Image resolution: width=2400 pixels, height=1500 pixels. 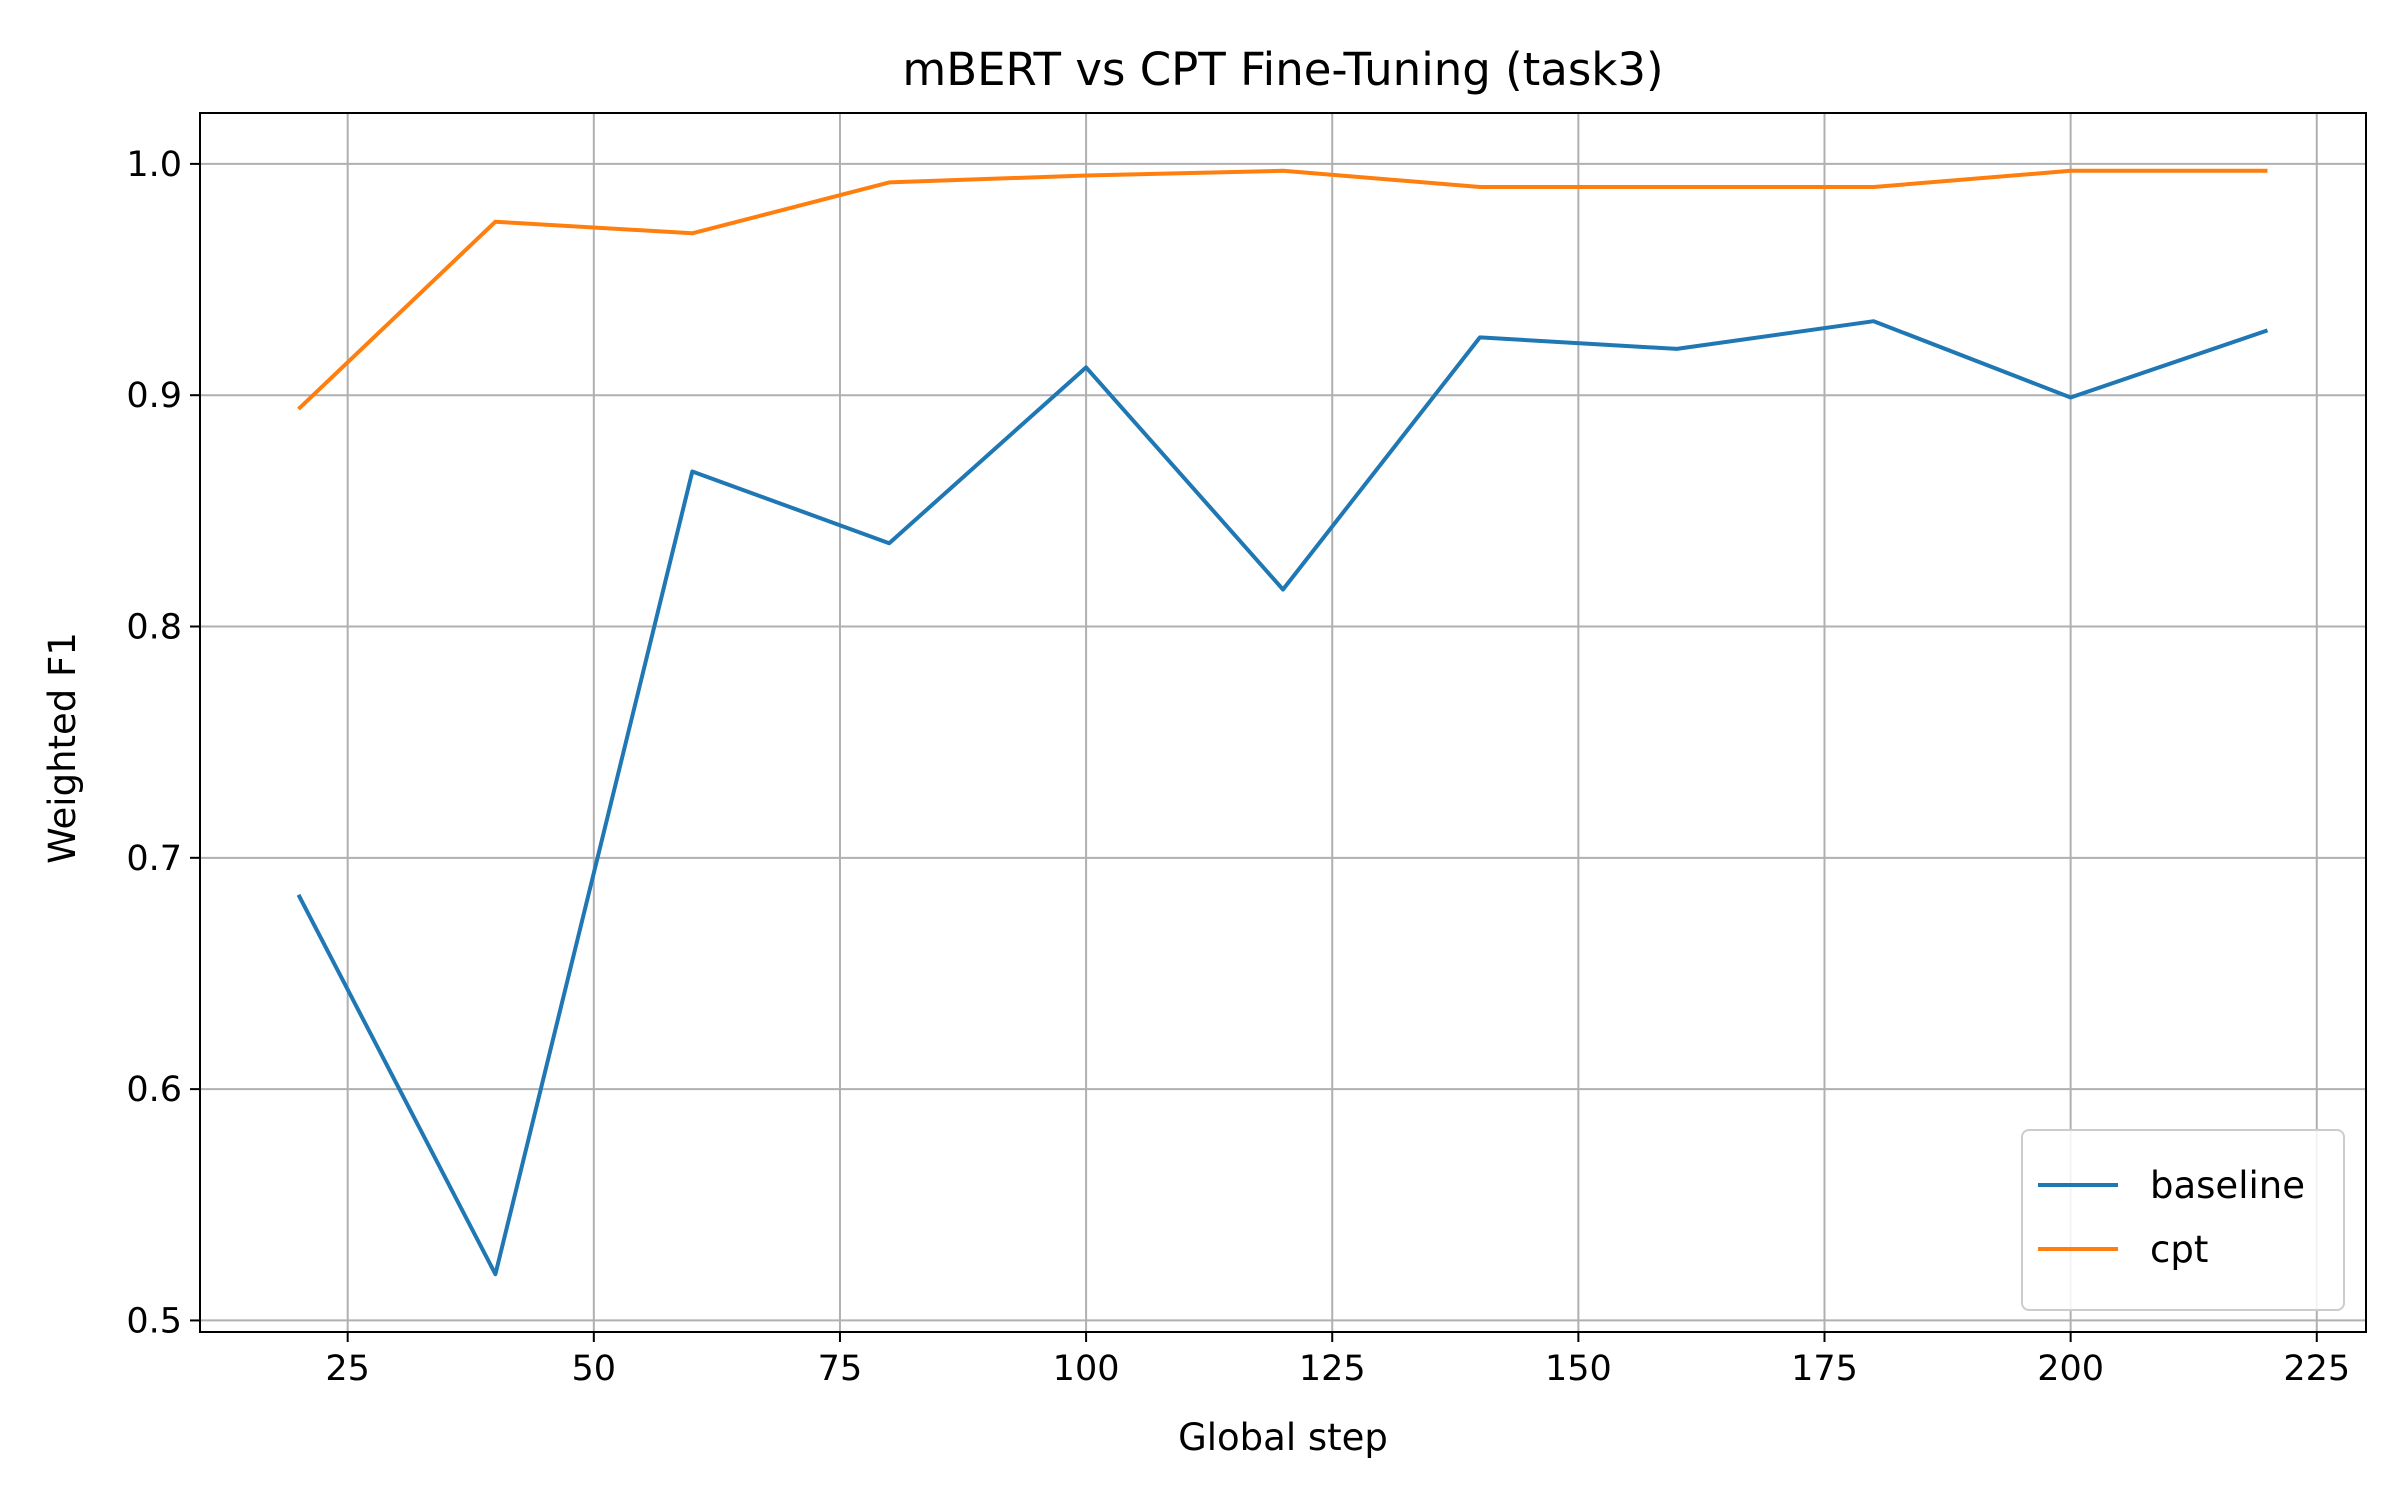 What do you see at coordinates (62, 748) in the screenshot?
I see `y-axis-label: Weighted F1` at bounding box center [62, 748].